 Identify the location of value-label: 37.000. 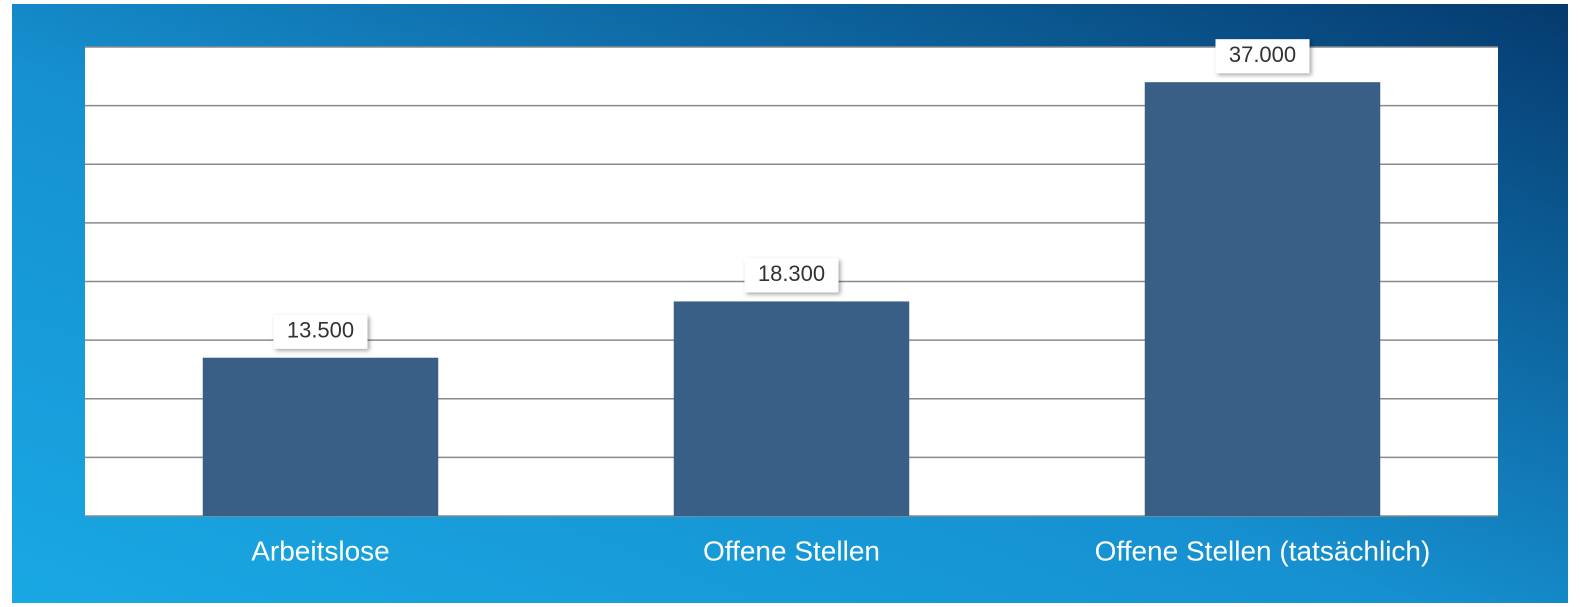
(1262, 54).